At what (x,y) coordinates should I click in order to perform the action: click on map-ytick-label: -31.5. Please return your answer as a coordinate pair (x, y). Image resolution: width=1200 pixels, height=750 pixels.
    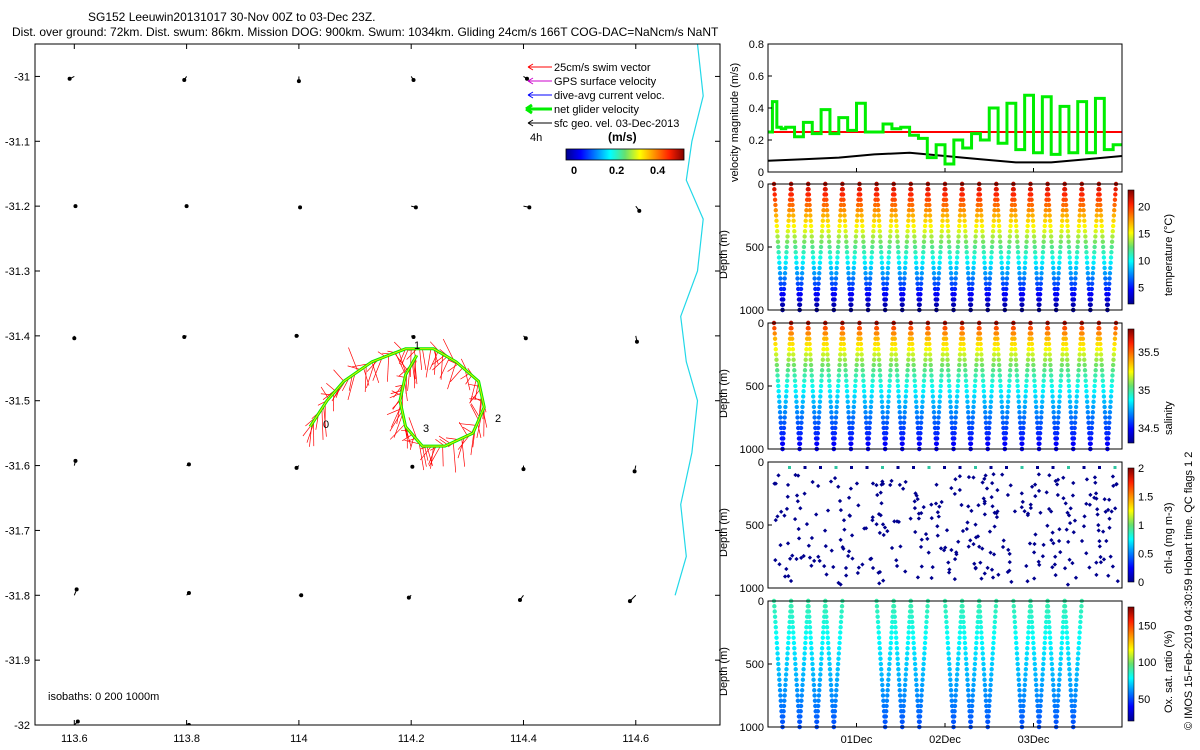
    Looking at the image, I should click on (17, 402).